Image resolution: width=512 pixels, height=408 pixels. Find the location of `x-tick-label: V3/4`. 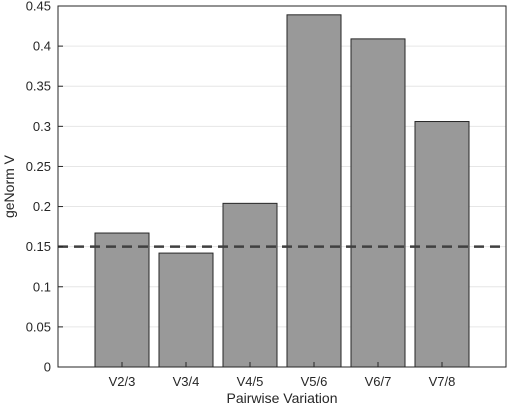

x-tick-label: V3/4 is located at coordinates (186, 381).